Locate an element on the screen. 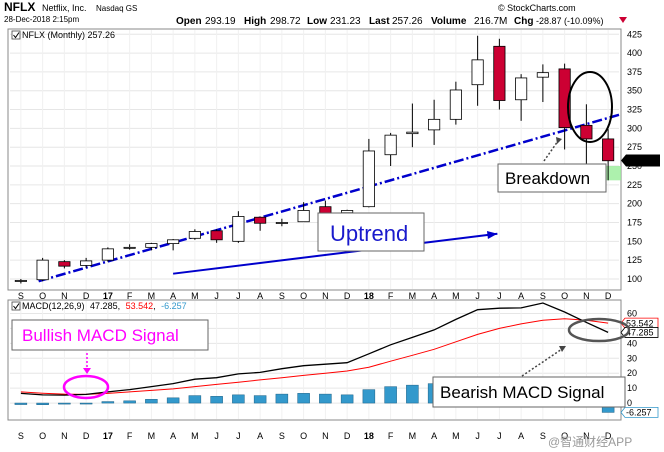  month-tick-label: 18 is located at coordinates (369, 296).